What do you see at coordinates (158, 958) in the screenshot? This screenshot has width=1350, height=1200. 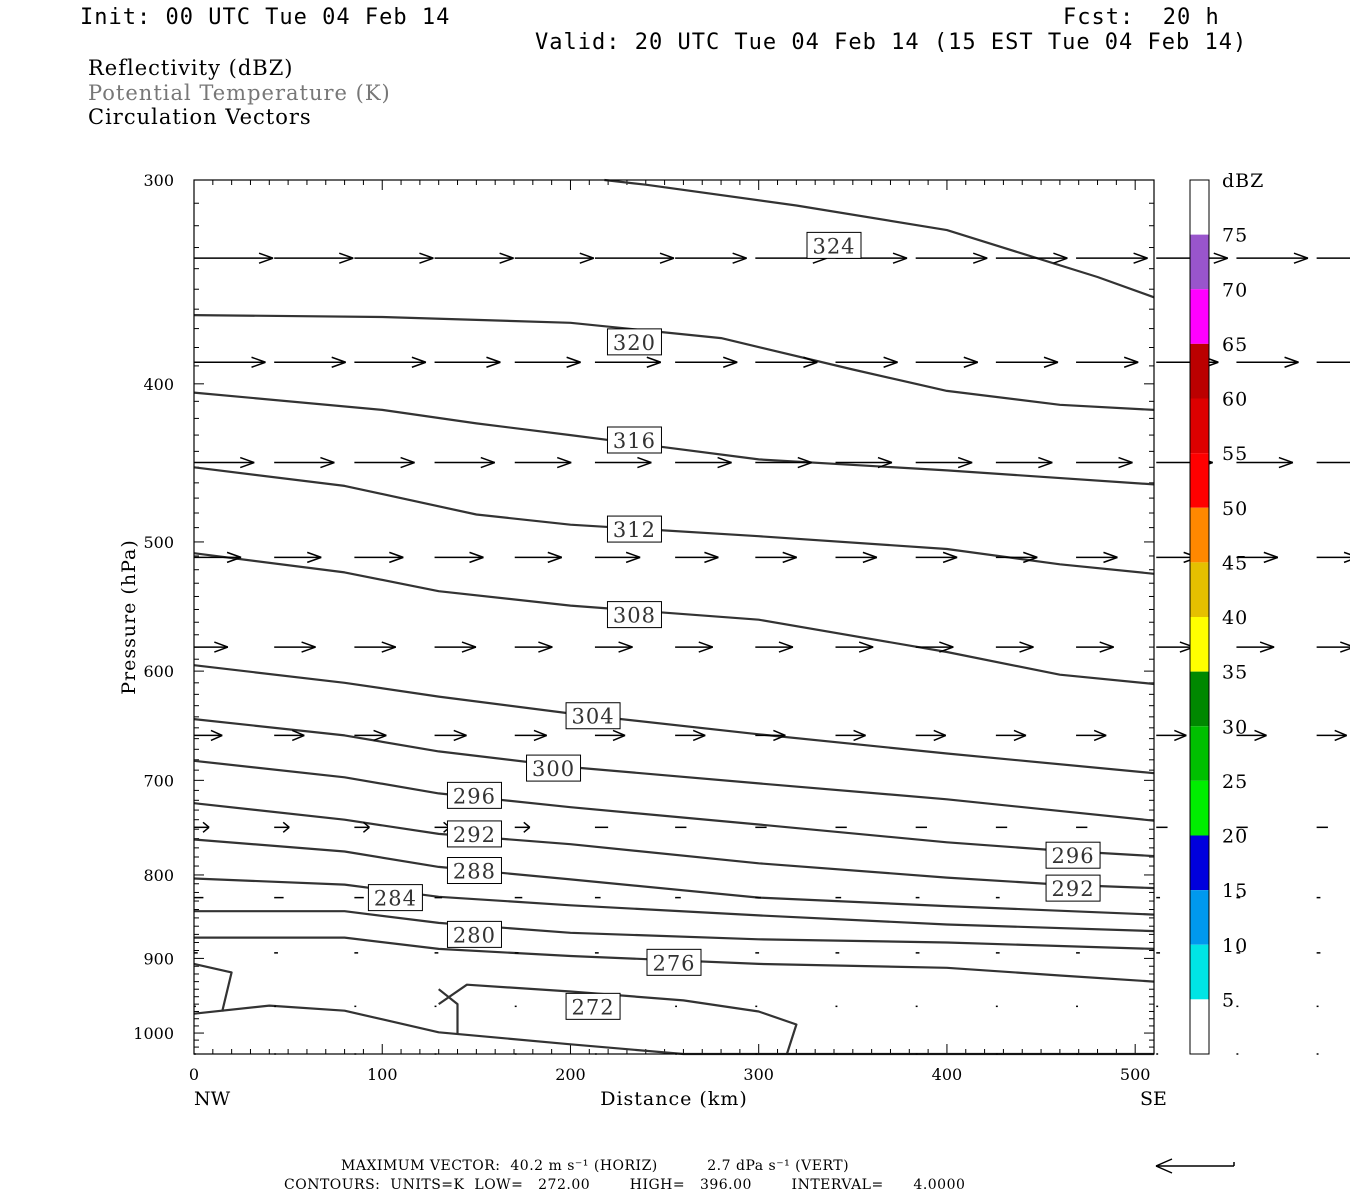 I see `y-tick-label: 900` at bounding box center [158, 958].